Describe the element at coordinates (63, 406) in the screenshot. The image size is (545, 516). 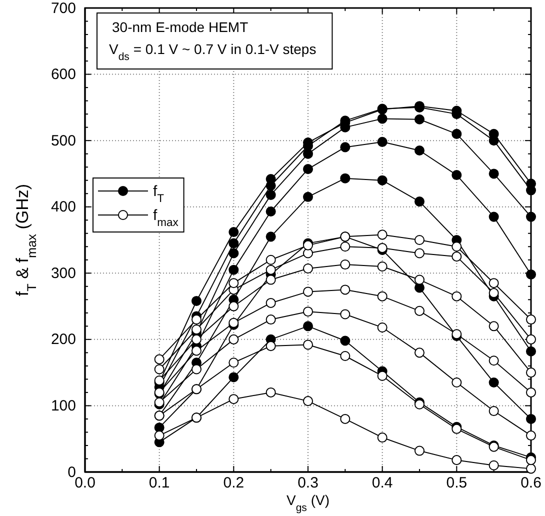
I see `y-tick-label: 100` at that location.